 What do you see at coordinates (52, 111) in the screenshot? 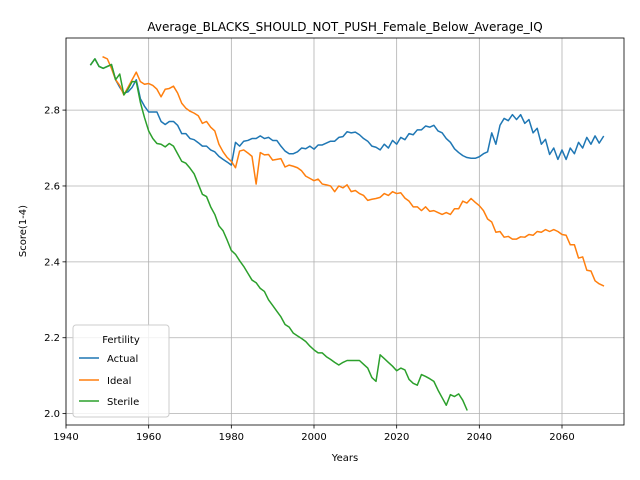
I see `y-tick-label: 2.8` at bounding box center [52, 111].